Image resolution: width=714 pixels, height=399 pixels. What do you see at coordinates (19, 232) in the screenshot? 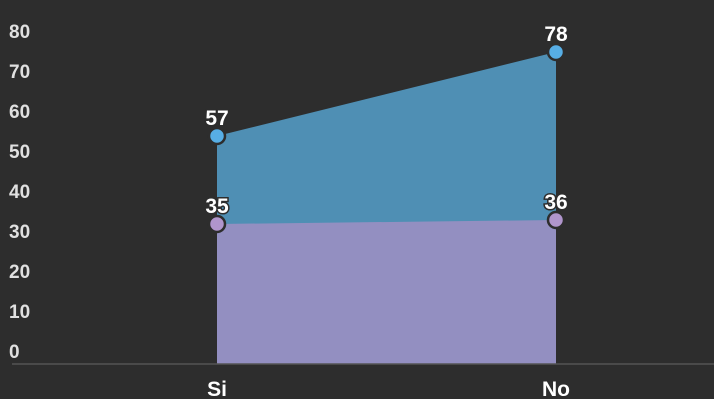
I see `y-tick-label: 30` at bounding box center [19, 232].